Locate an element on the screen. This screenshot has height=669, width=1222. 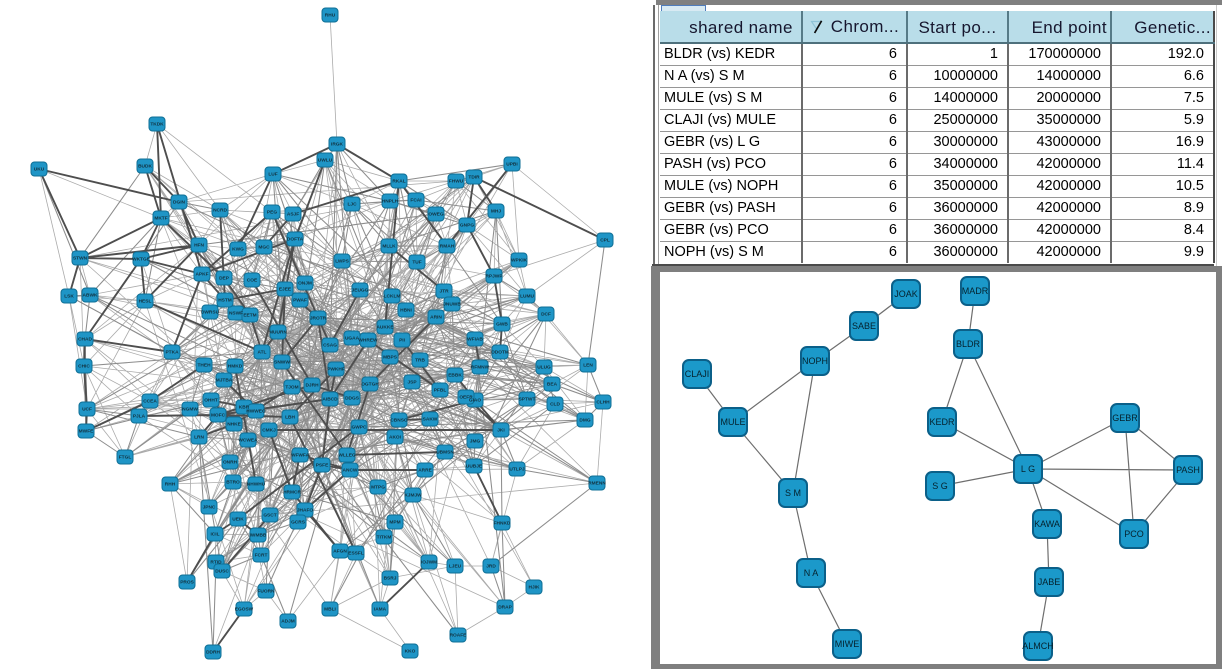
svg-text: LJEU is located at coordinates (455, 567).